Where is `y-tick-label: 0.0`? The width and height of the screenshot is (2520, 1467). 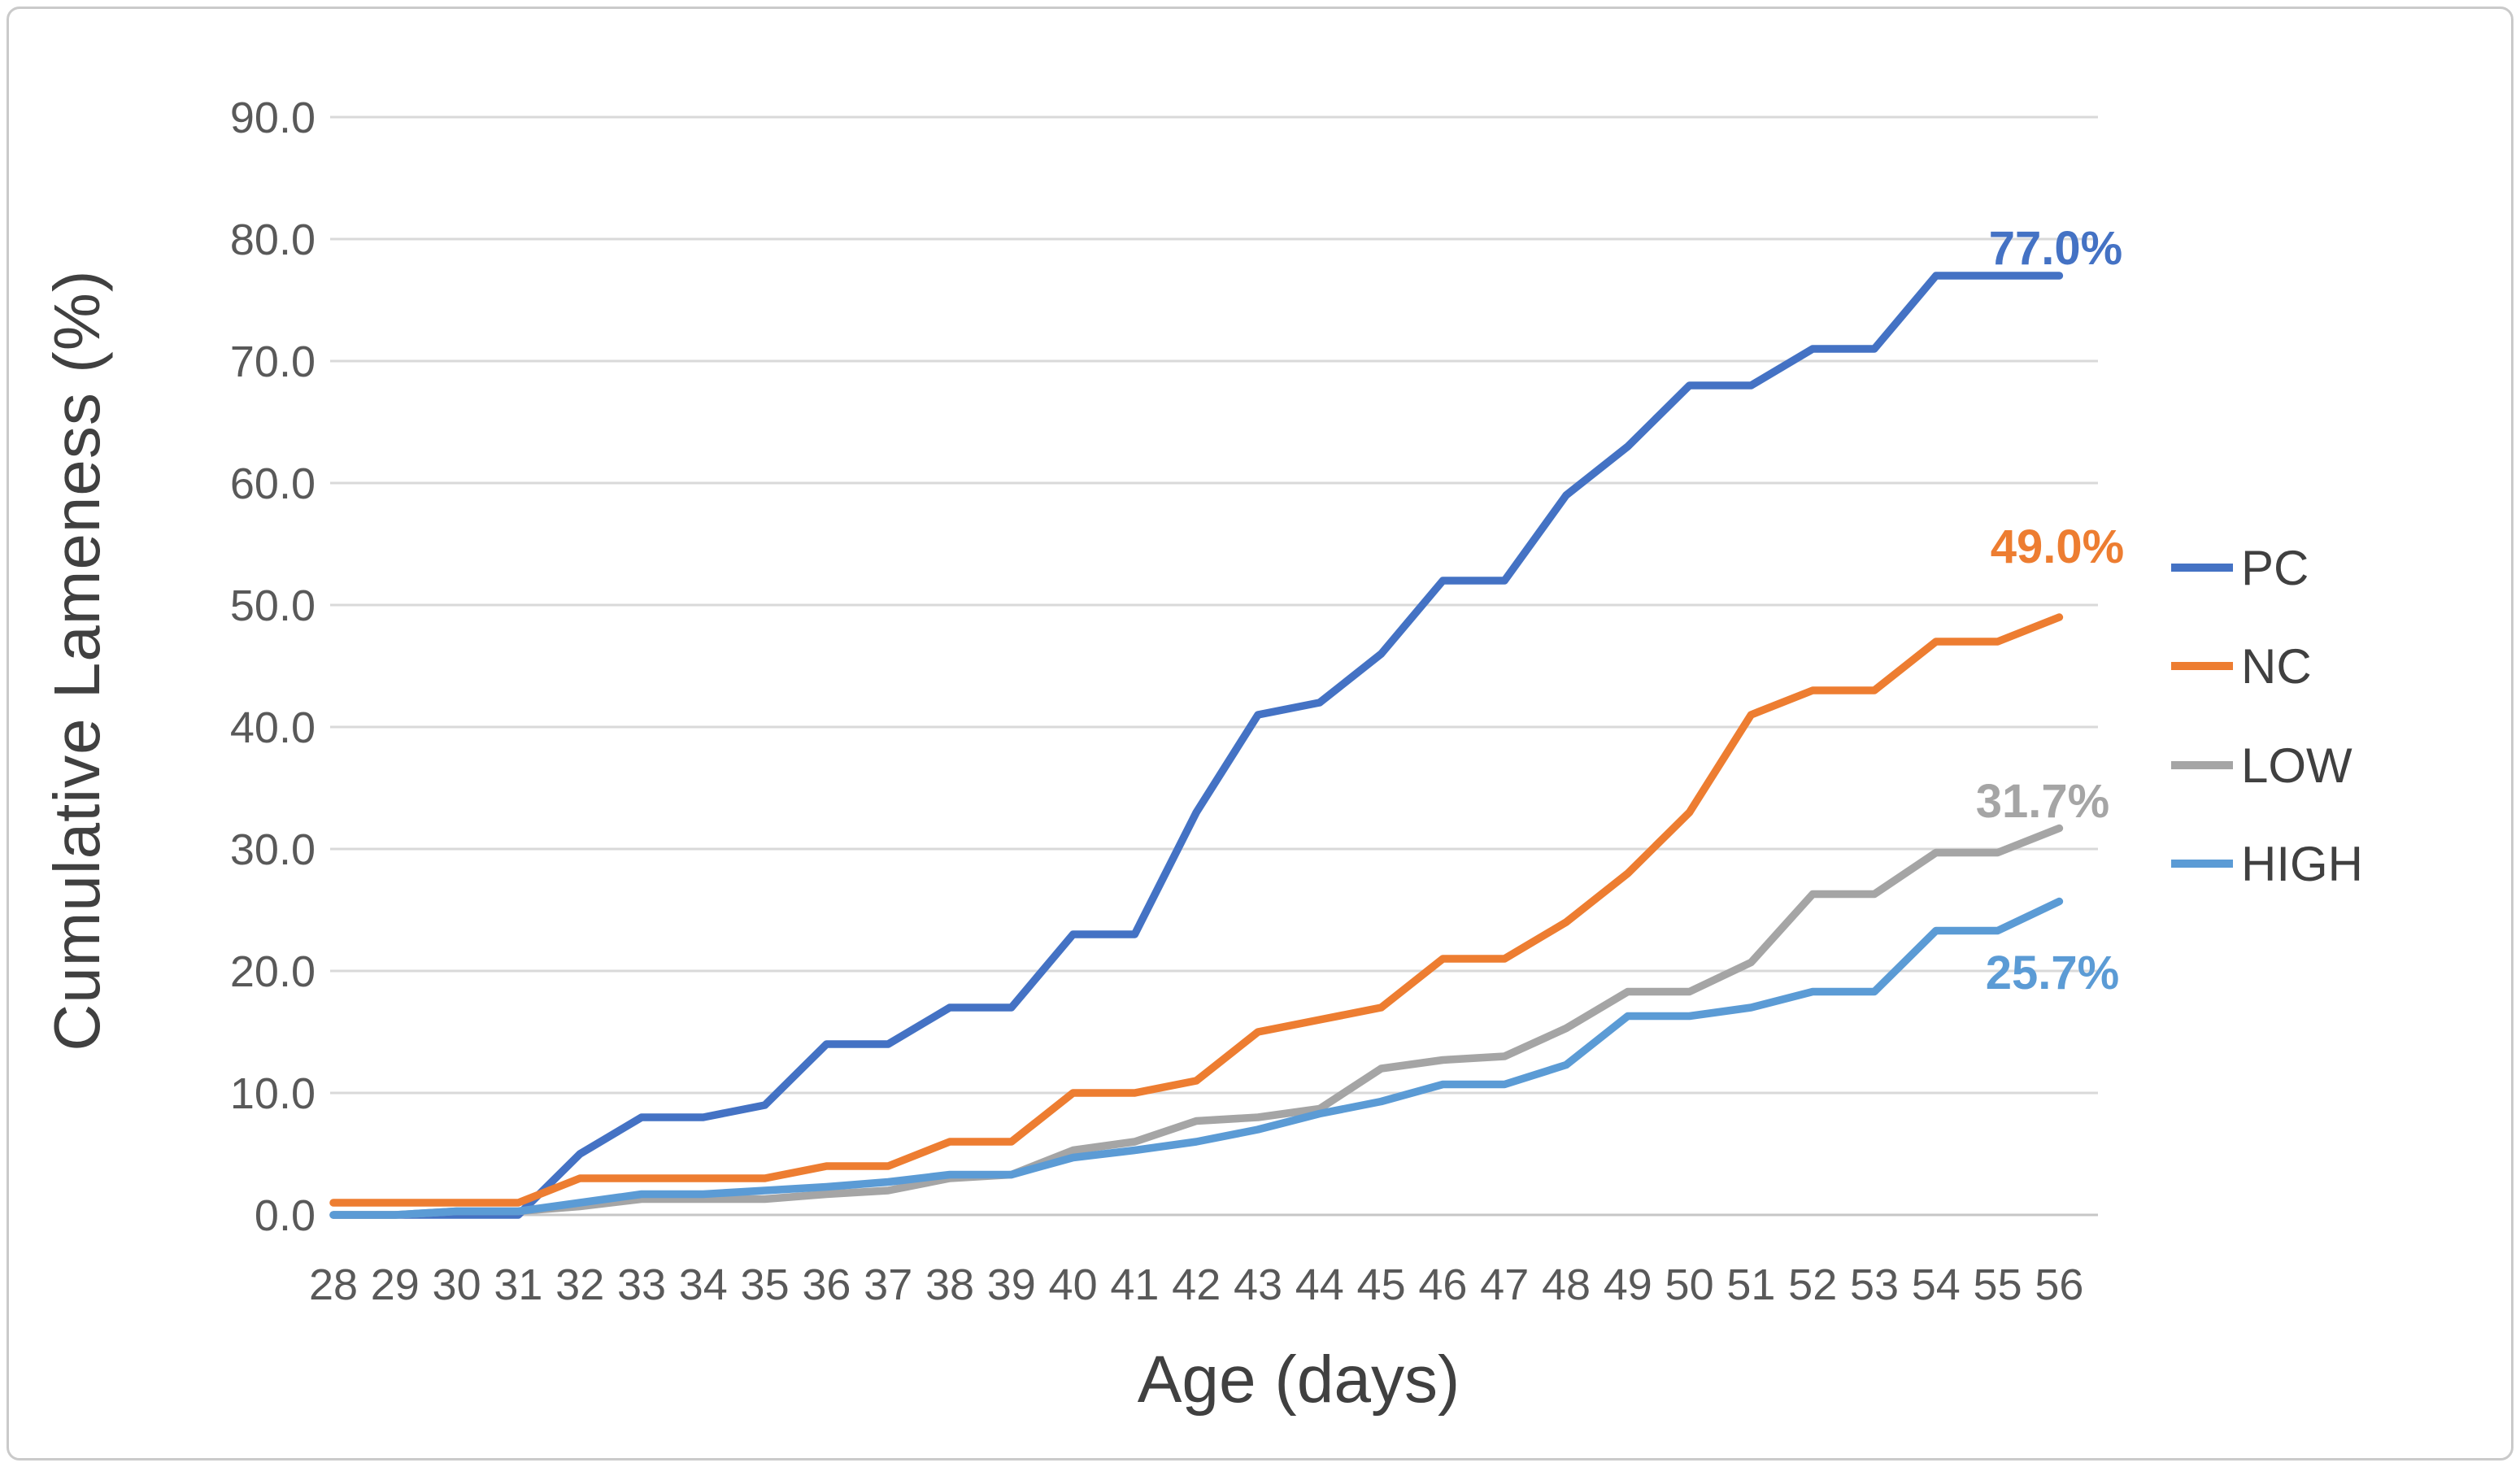 y-tick-label: 0.0 is located at coordinates (285, 1216).